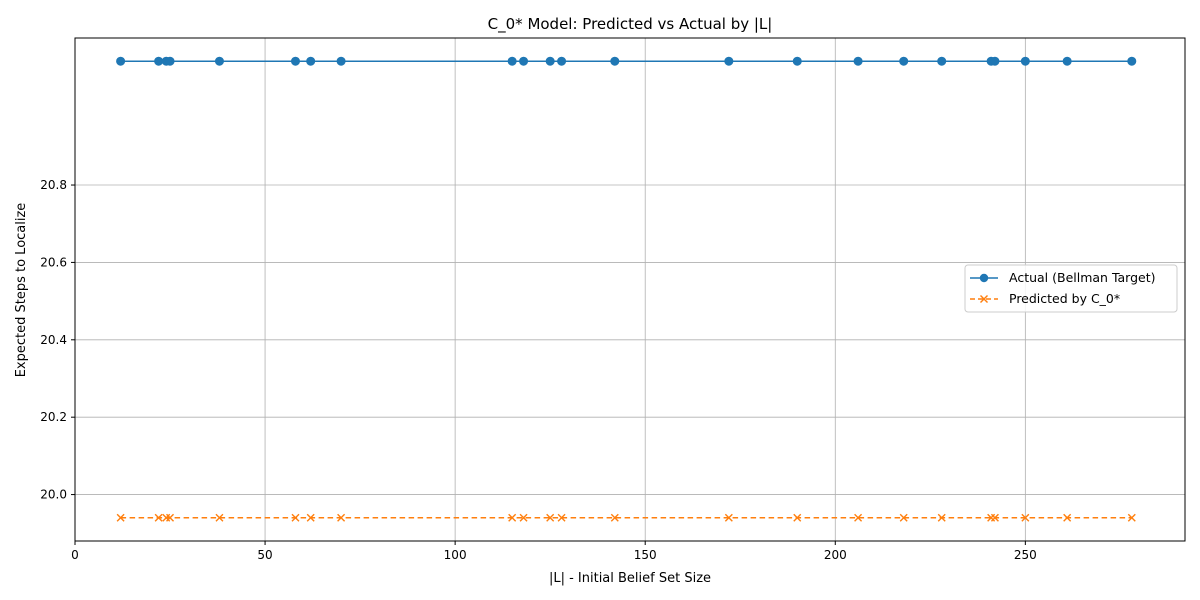 This screenshot has height=600, width=1200. What do you see at coordinates (630, 578) in the screenshot?
I see `x-axis-label: |L| - Initial Belief Set Size` at bounding box center [630, 578].